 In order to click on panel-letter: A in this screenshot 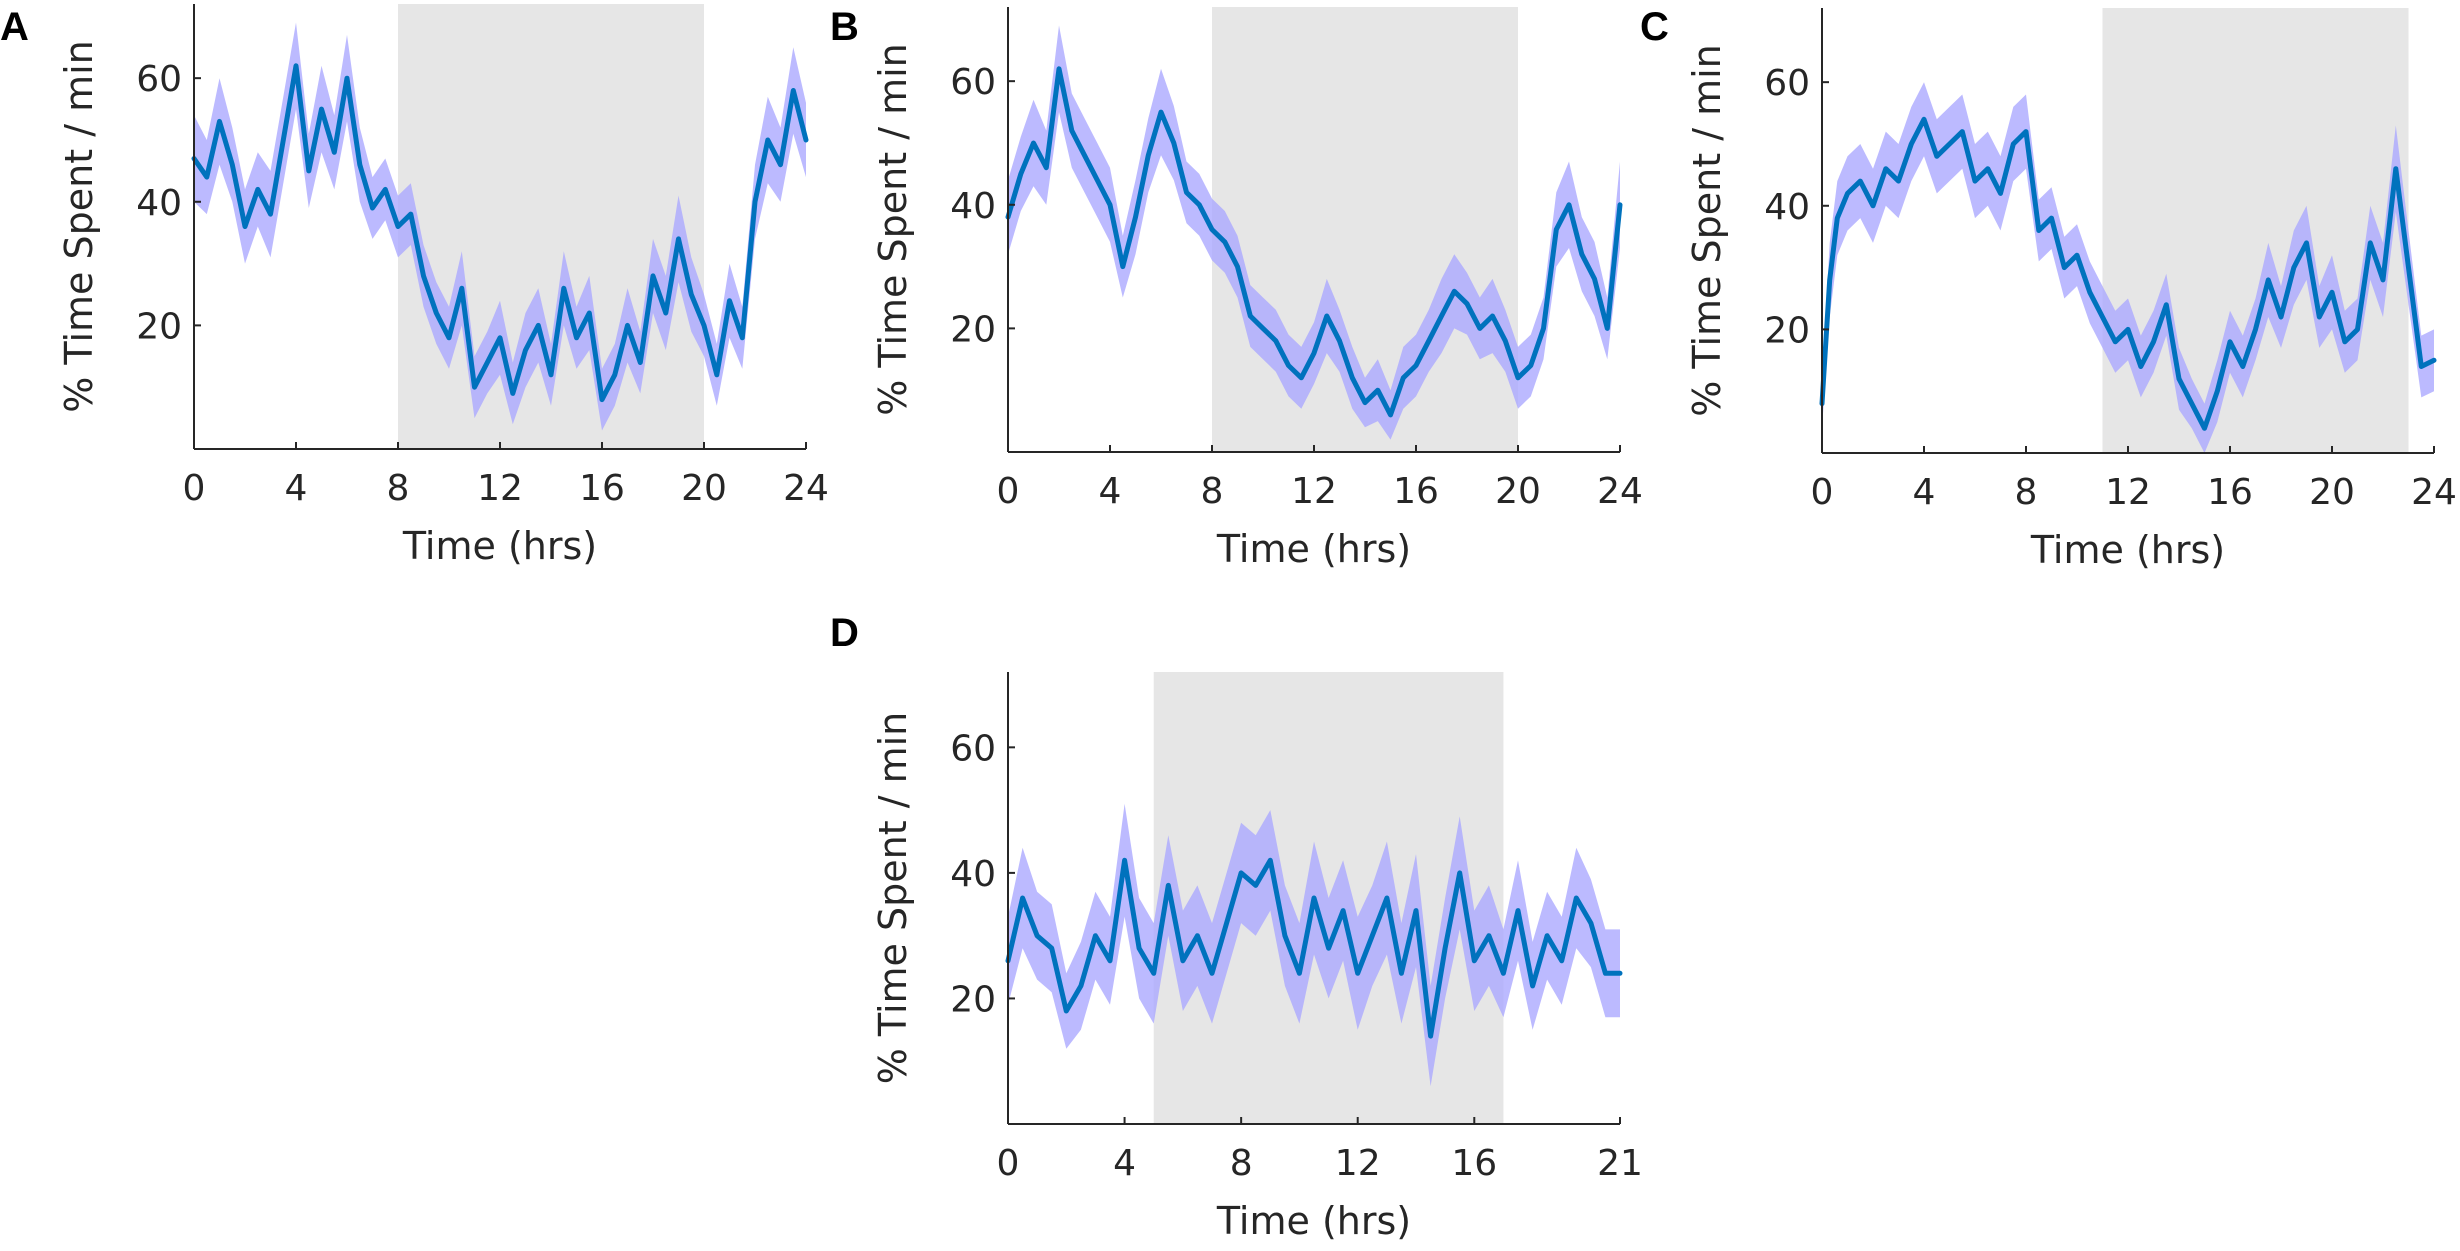, I will do `click(14, 27)`.